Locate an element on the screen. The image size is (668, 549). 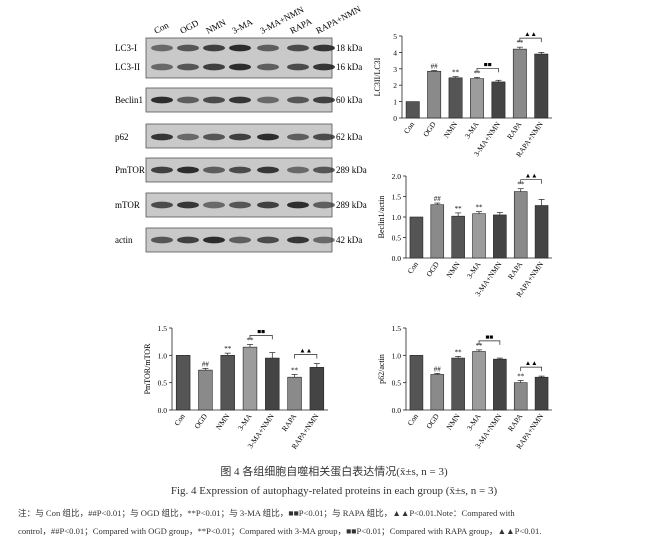
blot-row-kda: 18 kDa is located at coordinates (349, 48).